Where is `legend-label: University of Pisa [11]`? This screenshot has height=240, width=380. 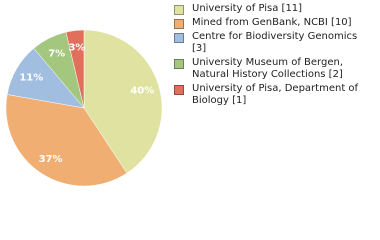
legend-label: University of Pisa [11] is located at coordinates (247, 8).